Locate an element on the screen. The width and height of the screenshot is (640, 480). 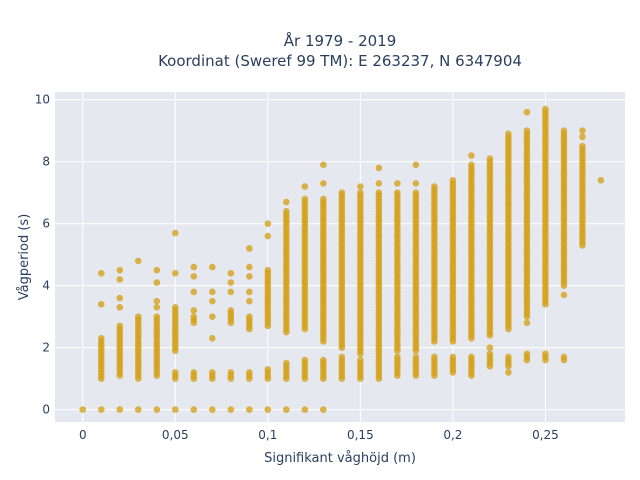
x-axis-title: Signifikant våghöjd (m) is located at coordinates (340, 458).